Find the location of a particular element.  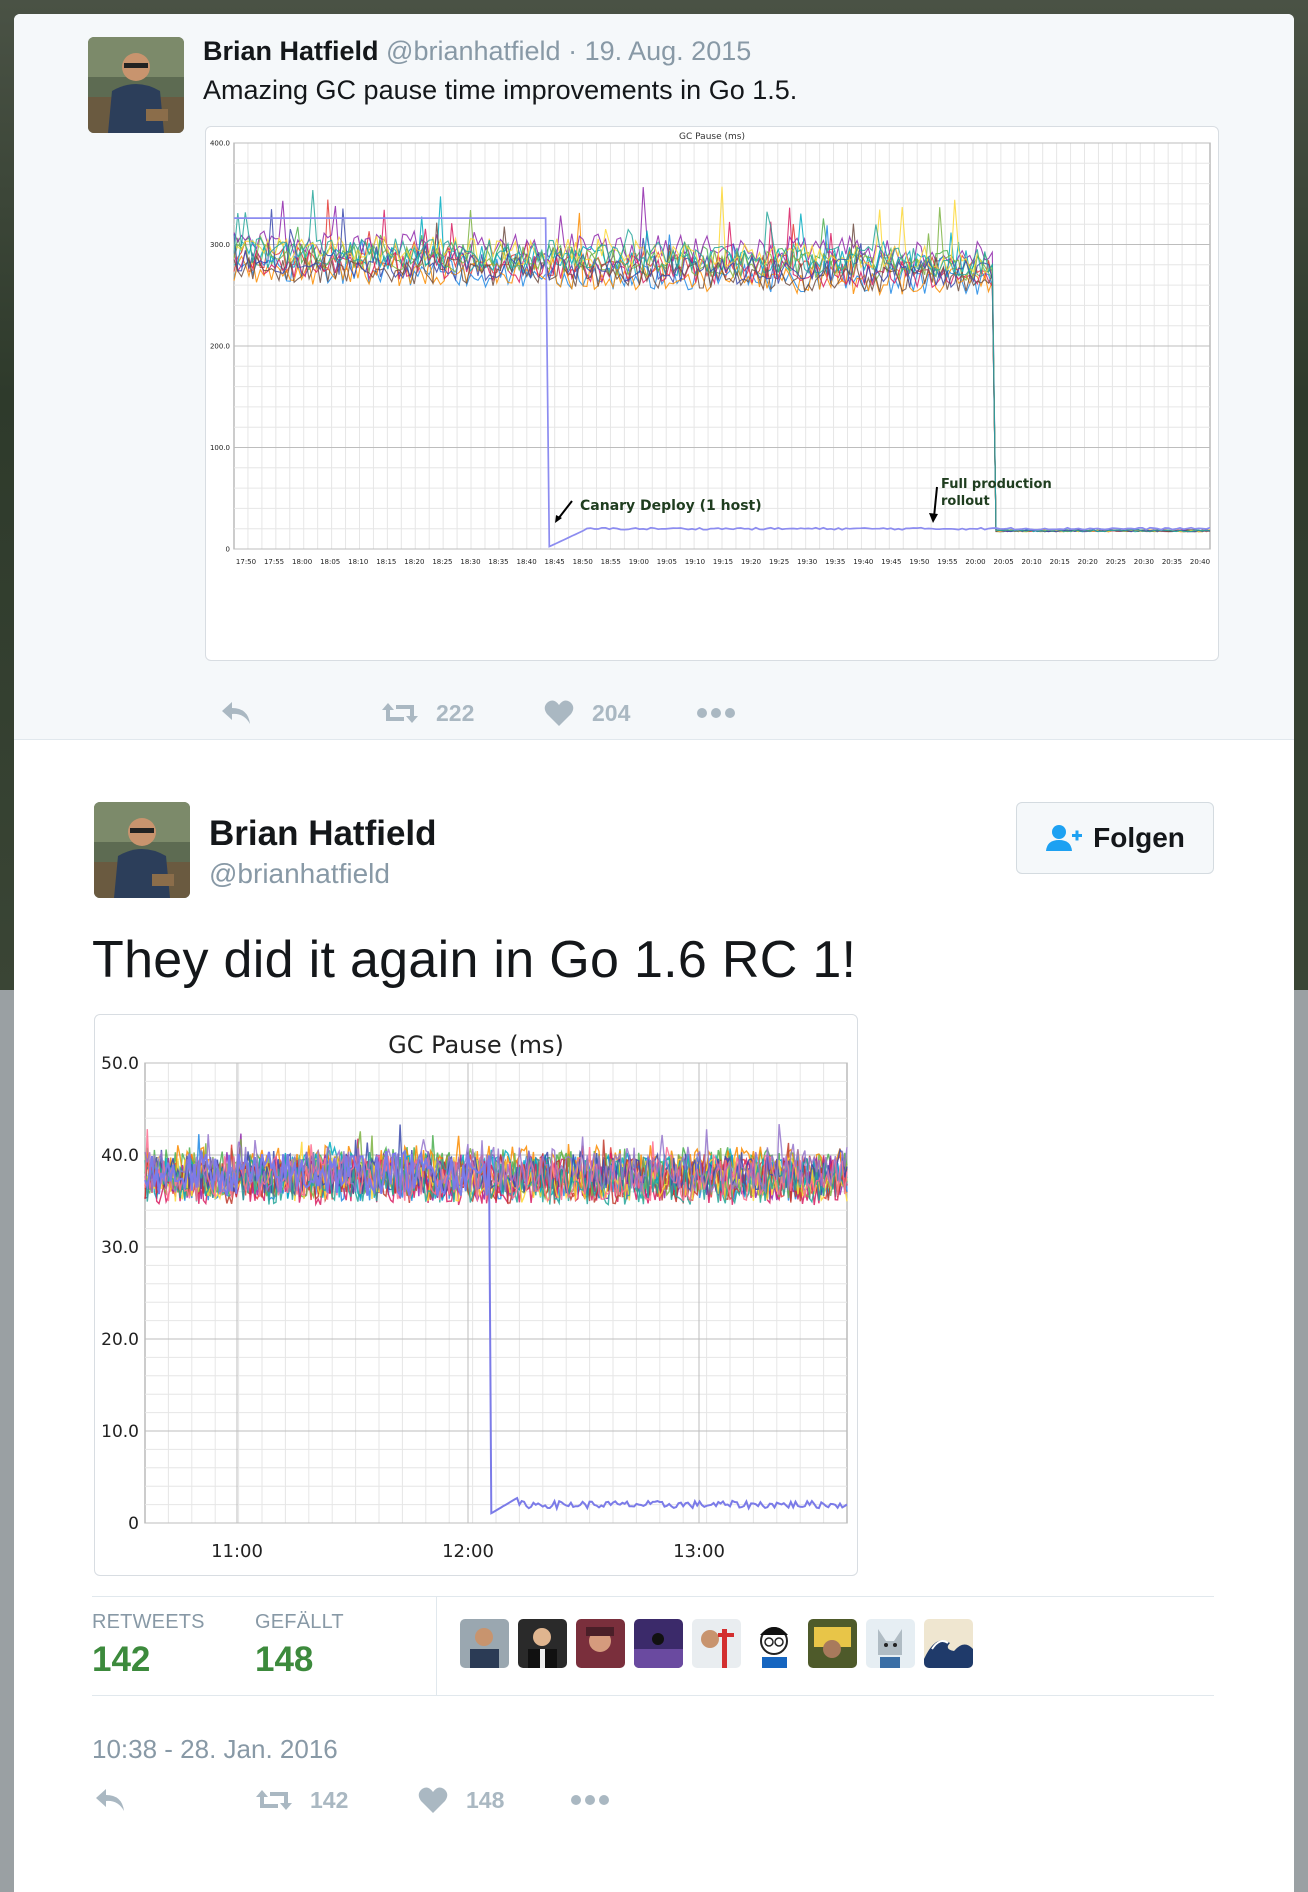

y-tick-label: 50.0 is located at coordinates (120, 1064).